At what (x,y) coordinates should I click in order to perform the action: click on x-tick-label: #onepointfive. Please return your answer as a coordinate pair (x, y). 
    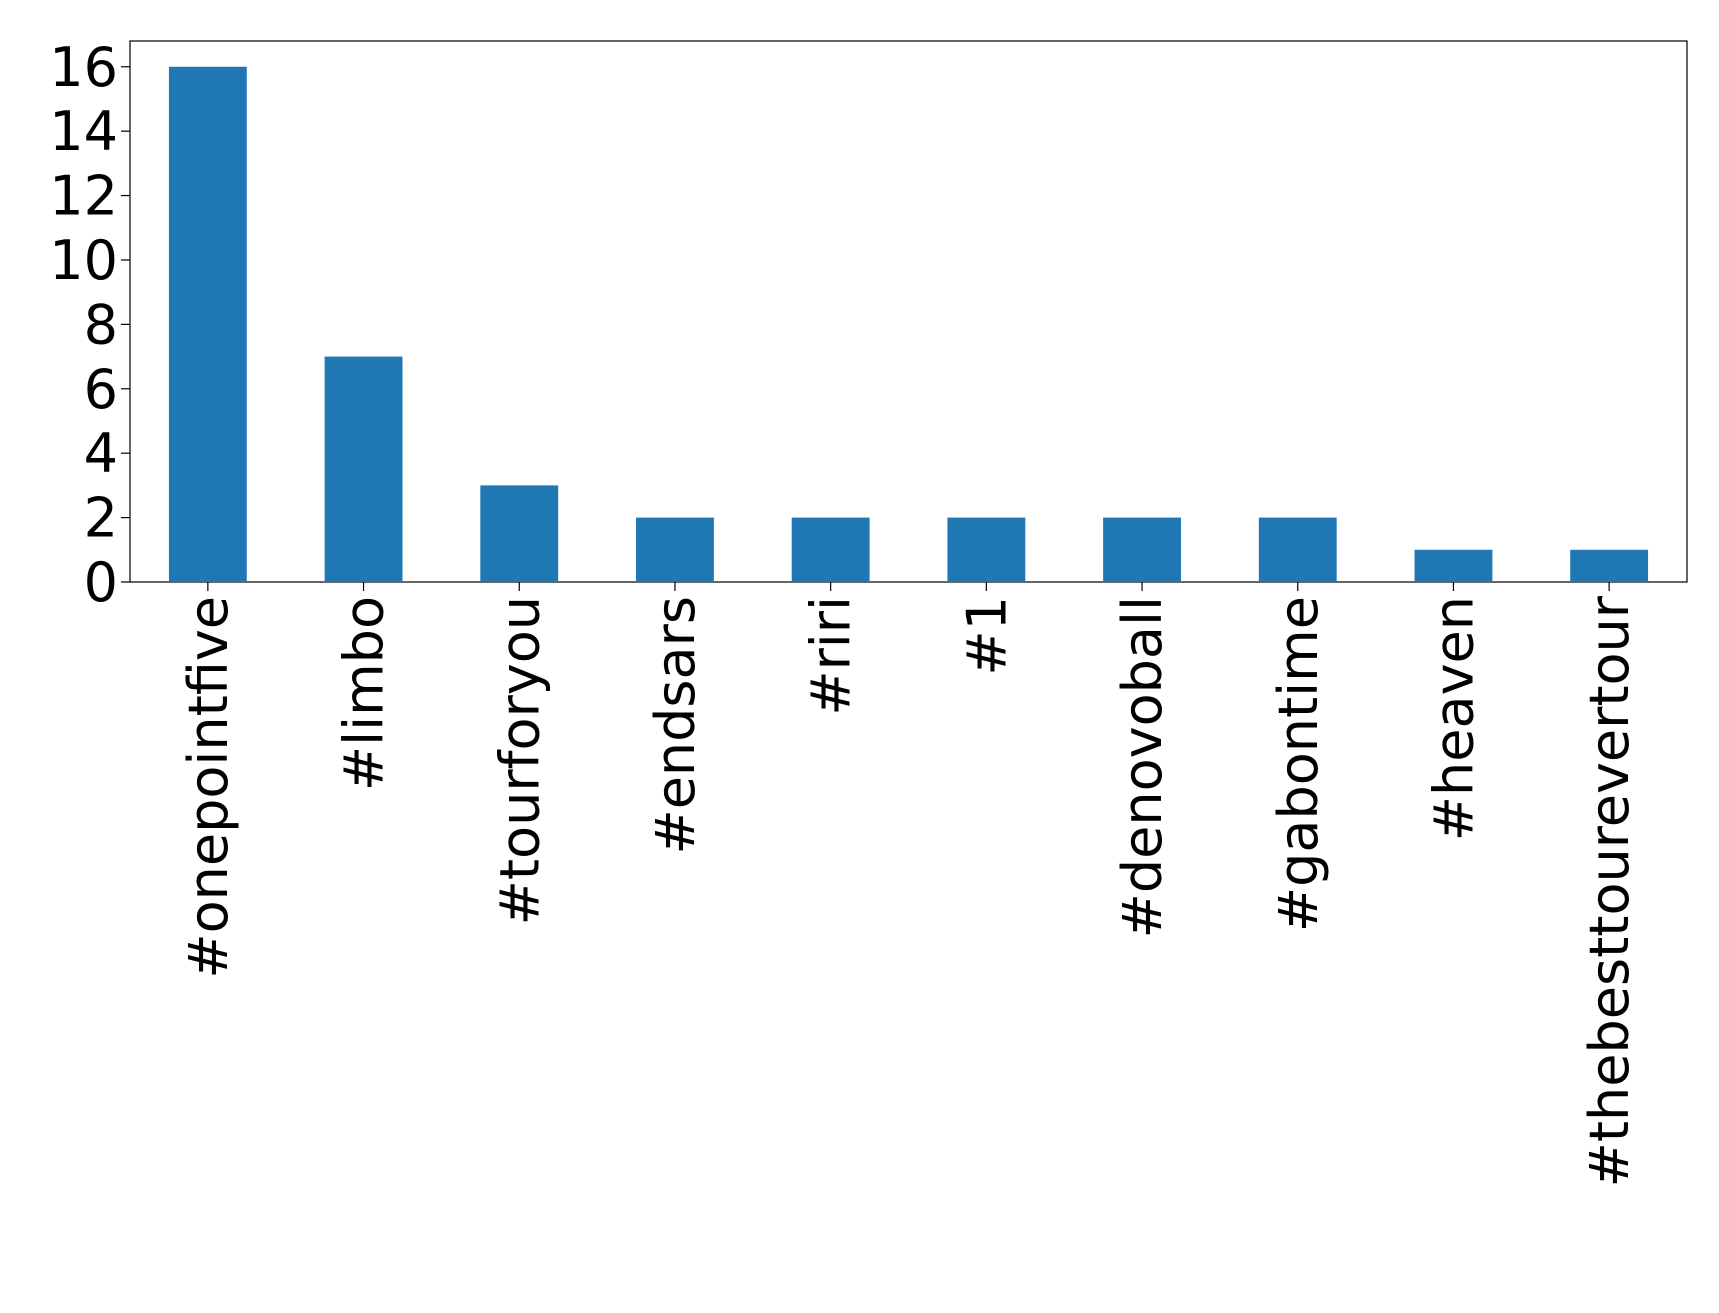
    Looking at the image, I should click on (208, 787).